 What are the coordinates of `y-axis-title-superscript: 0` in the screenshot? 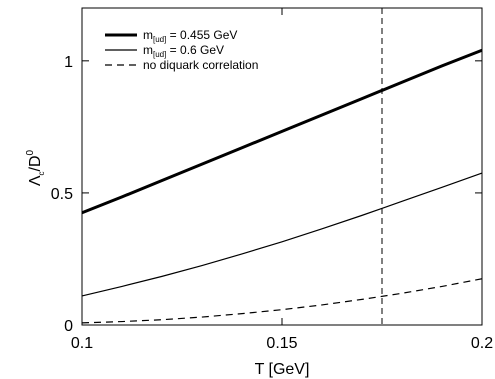 It's located at (30, 152).